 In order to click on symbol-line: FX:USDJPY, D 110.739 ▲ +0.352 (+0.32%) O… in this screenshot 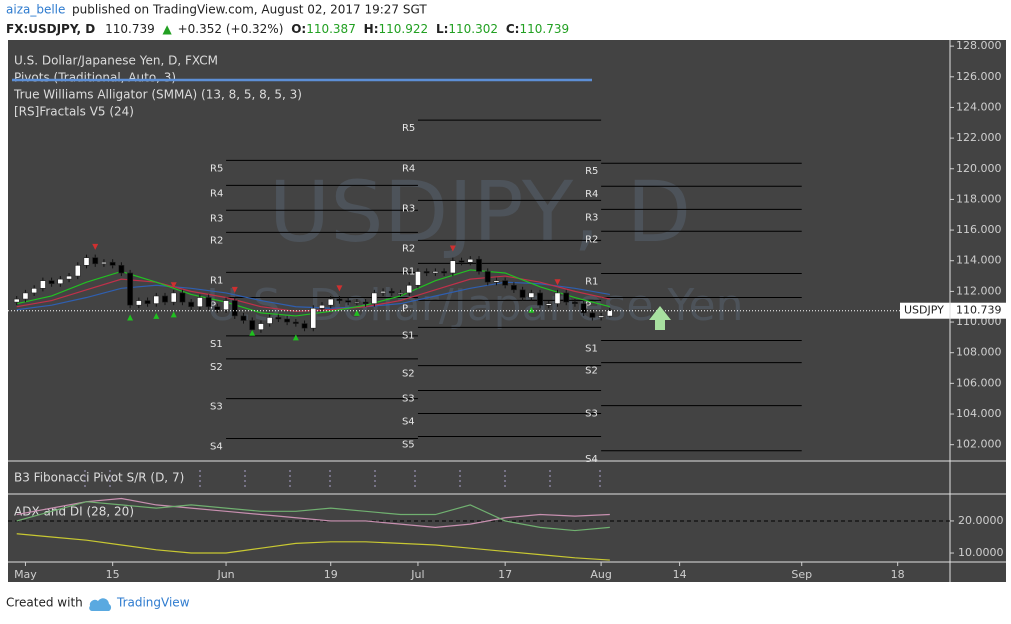, I will do `click(287, 29)`.